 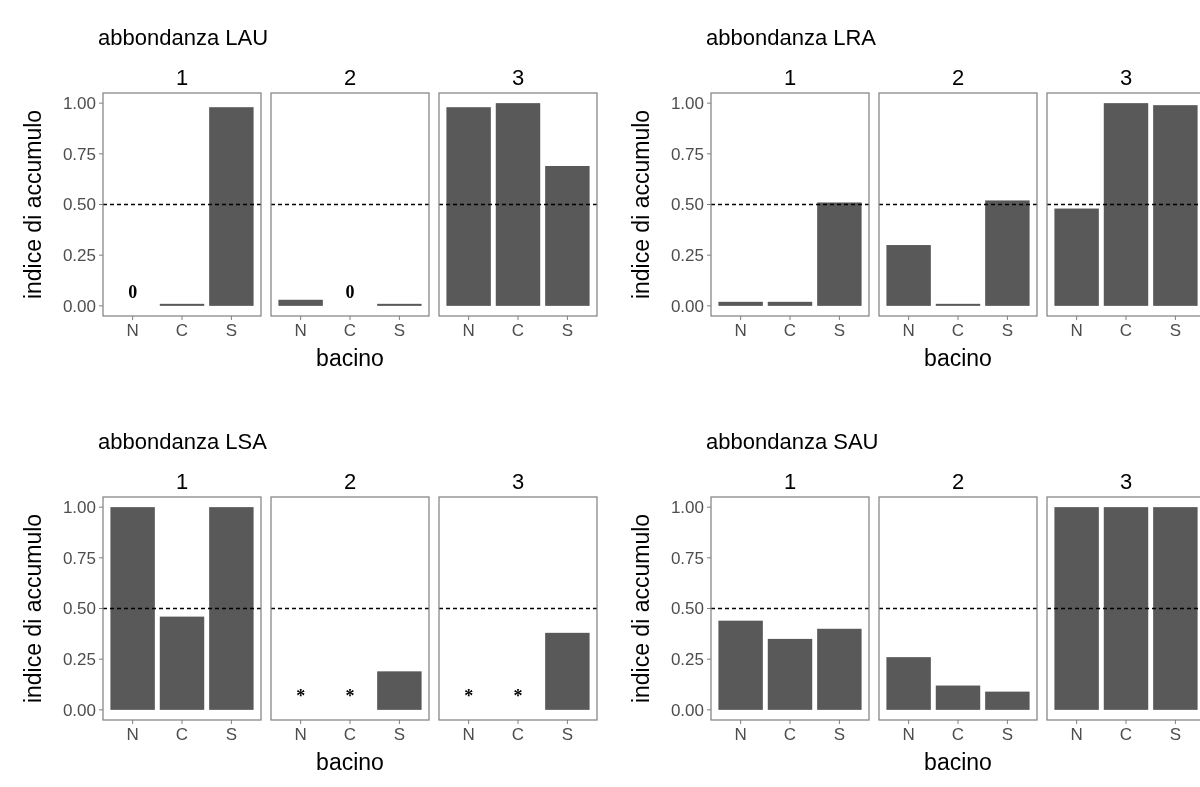 What do you see at coordinates (791, 37) in the screenshot?
I see `chart-title: abbondanza LRA` at bounding box center [791, 37].